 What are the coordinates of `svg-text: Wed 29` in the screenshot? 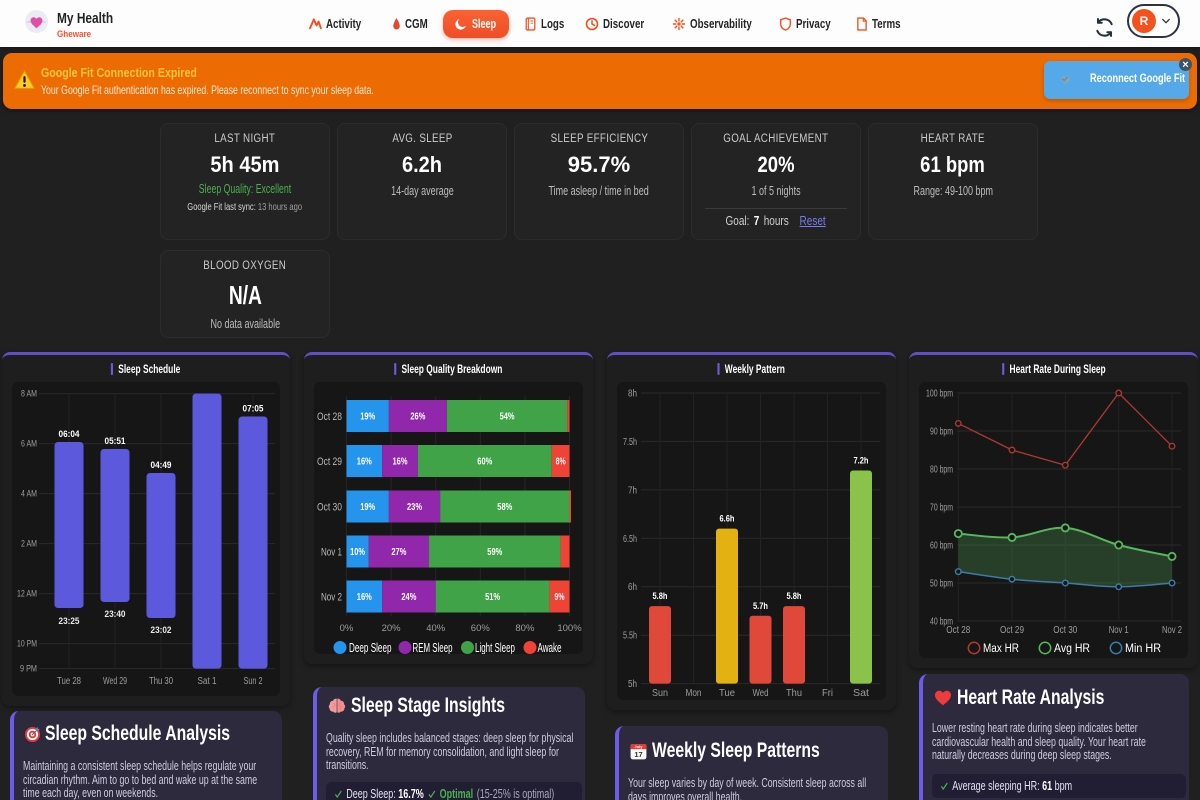 It's located at (115, 681).